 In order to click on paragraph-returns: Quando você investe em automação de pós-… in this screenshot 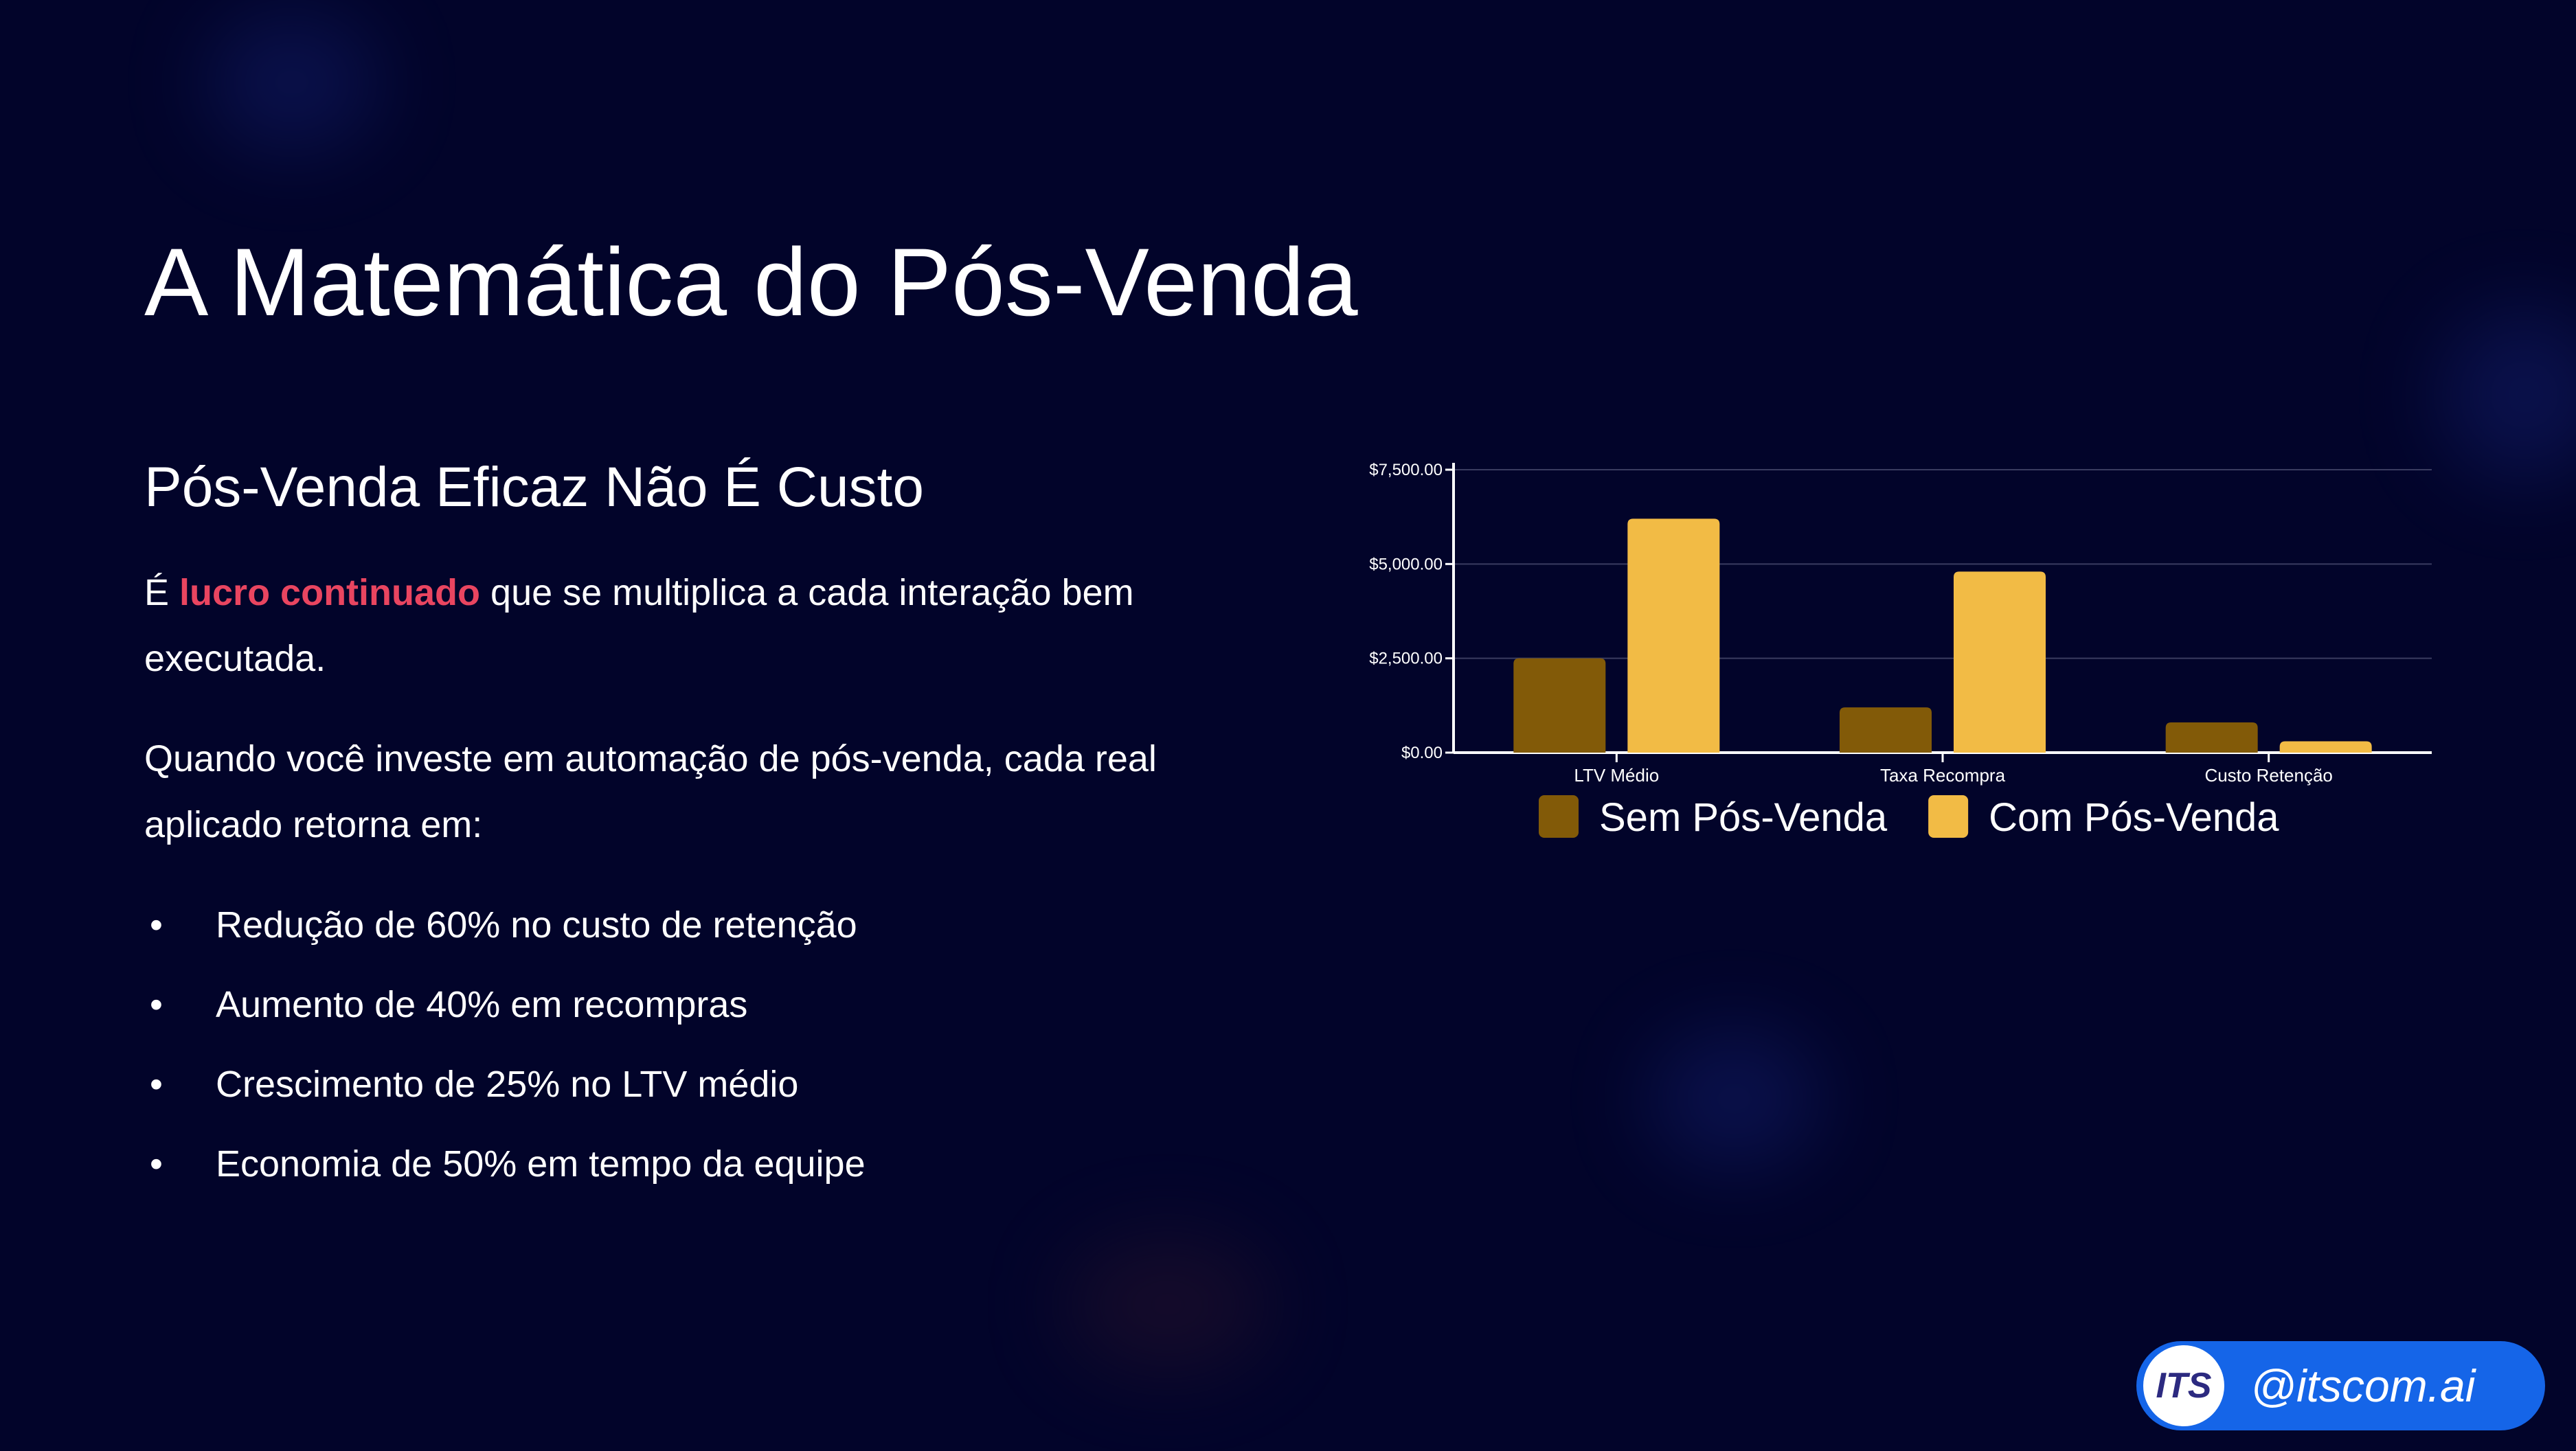, I will do `click(650, 791)`.